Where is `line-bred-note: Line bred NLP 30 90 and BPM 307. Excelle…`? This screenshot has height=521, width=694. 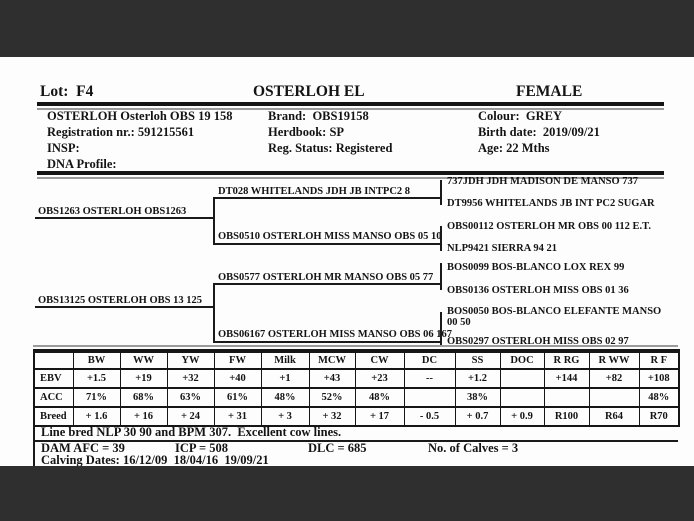 line-bred-note: Line bred NLP 30 90 and BPM 307. Excelle… is located at coordinates (191, 432).